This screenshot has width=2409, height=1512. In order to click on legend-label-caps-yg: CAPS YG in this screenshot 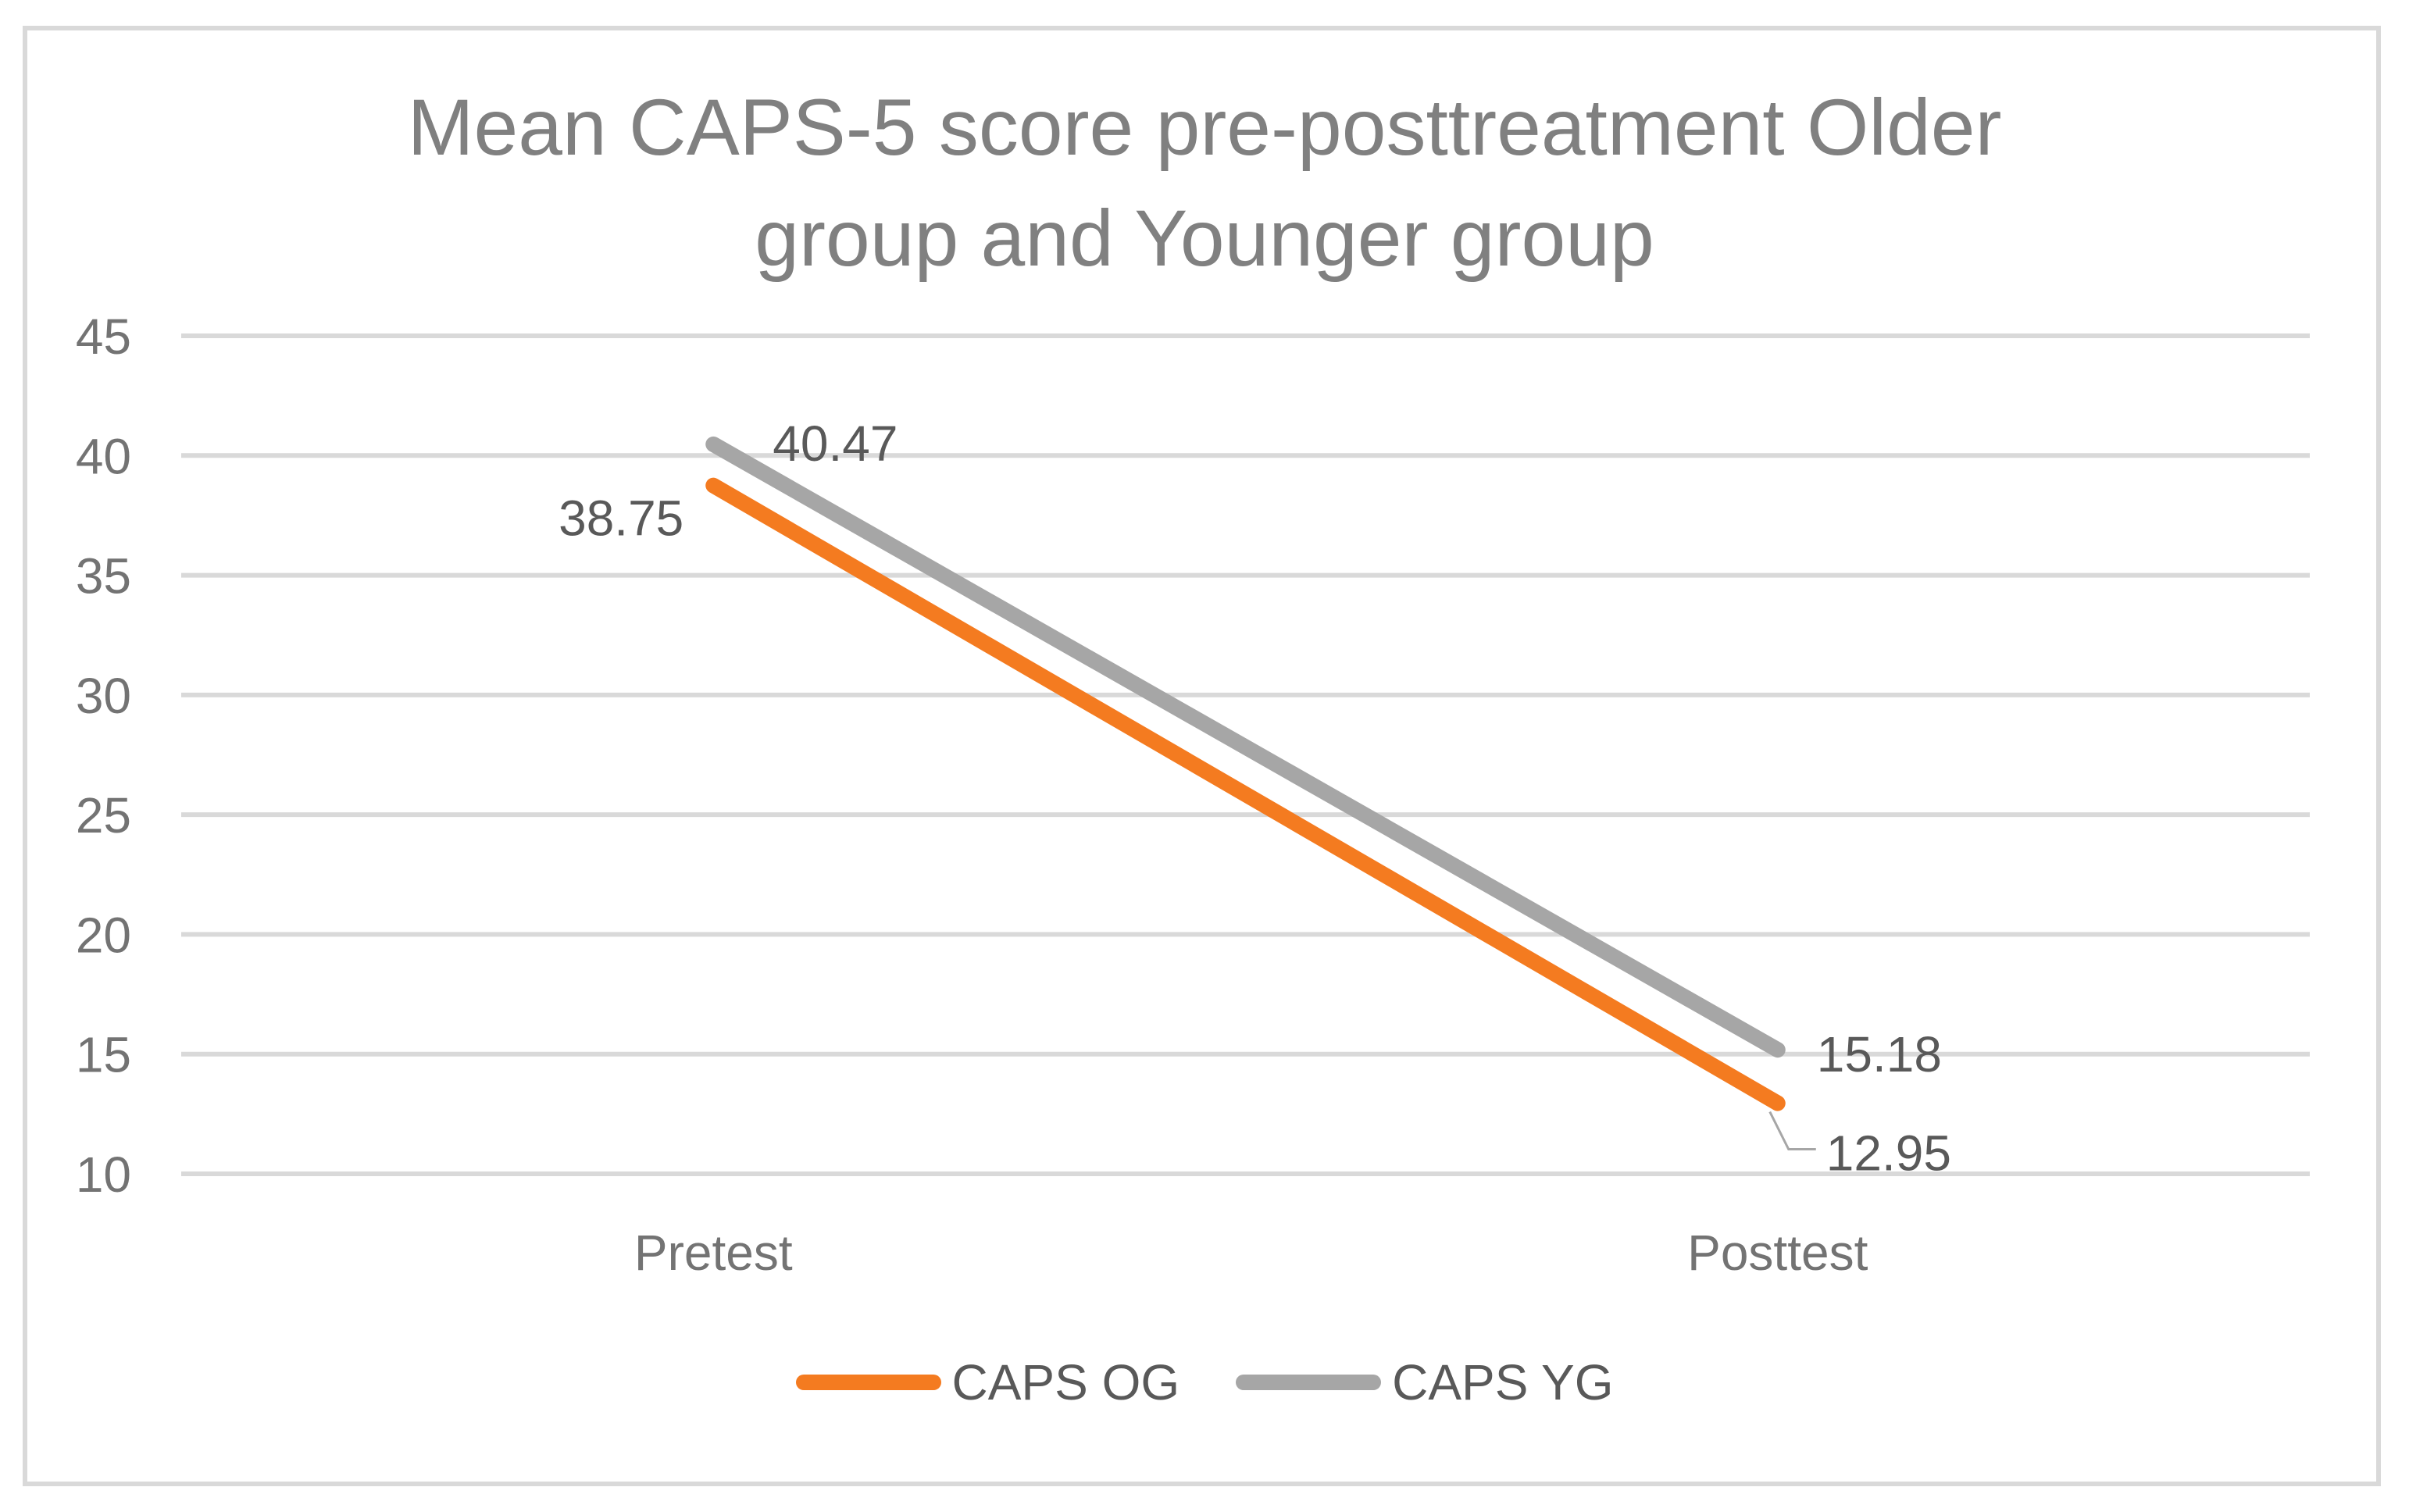, I will do `click(1503, 1382)`.